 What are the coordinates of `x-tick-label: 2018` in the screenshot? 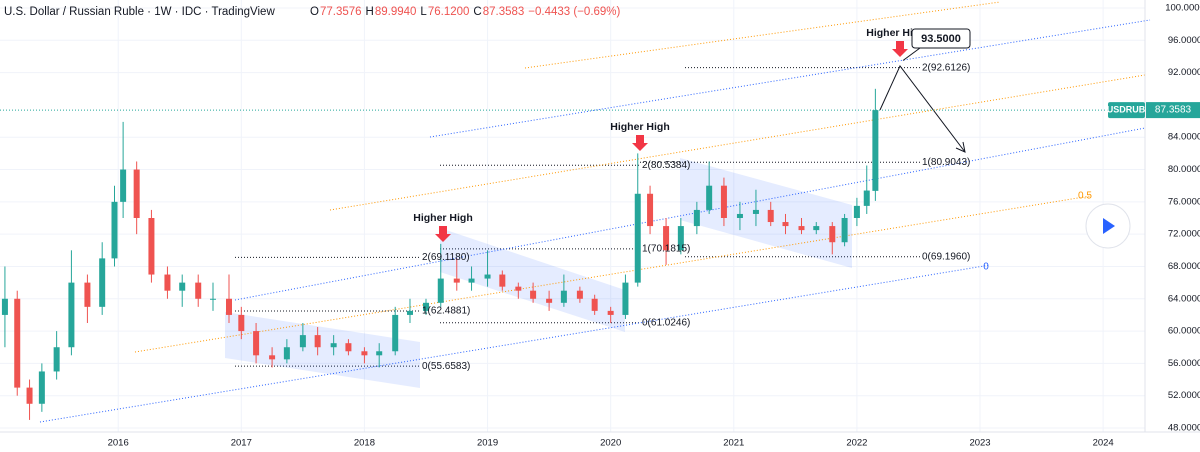 It's located at (364, 443).